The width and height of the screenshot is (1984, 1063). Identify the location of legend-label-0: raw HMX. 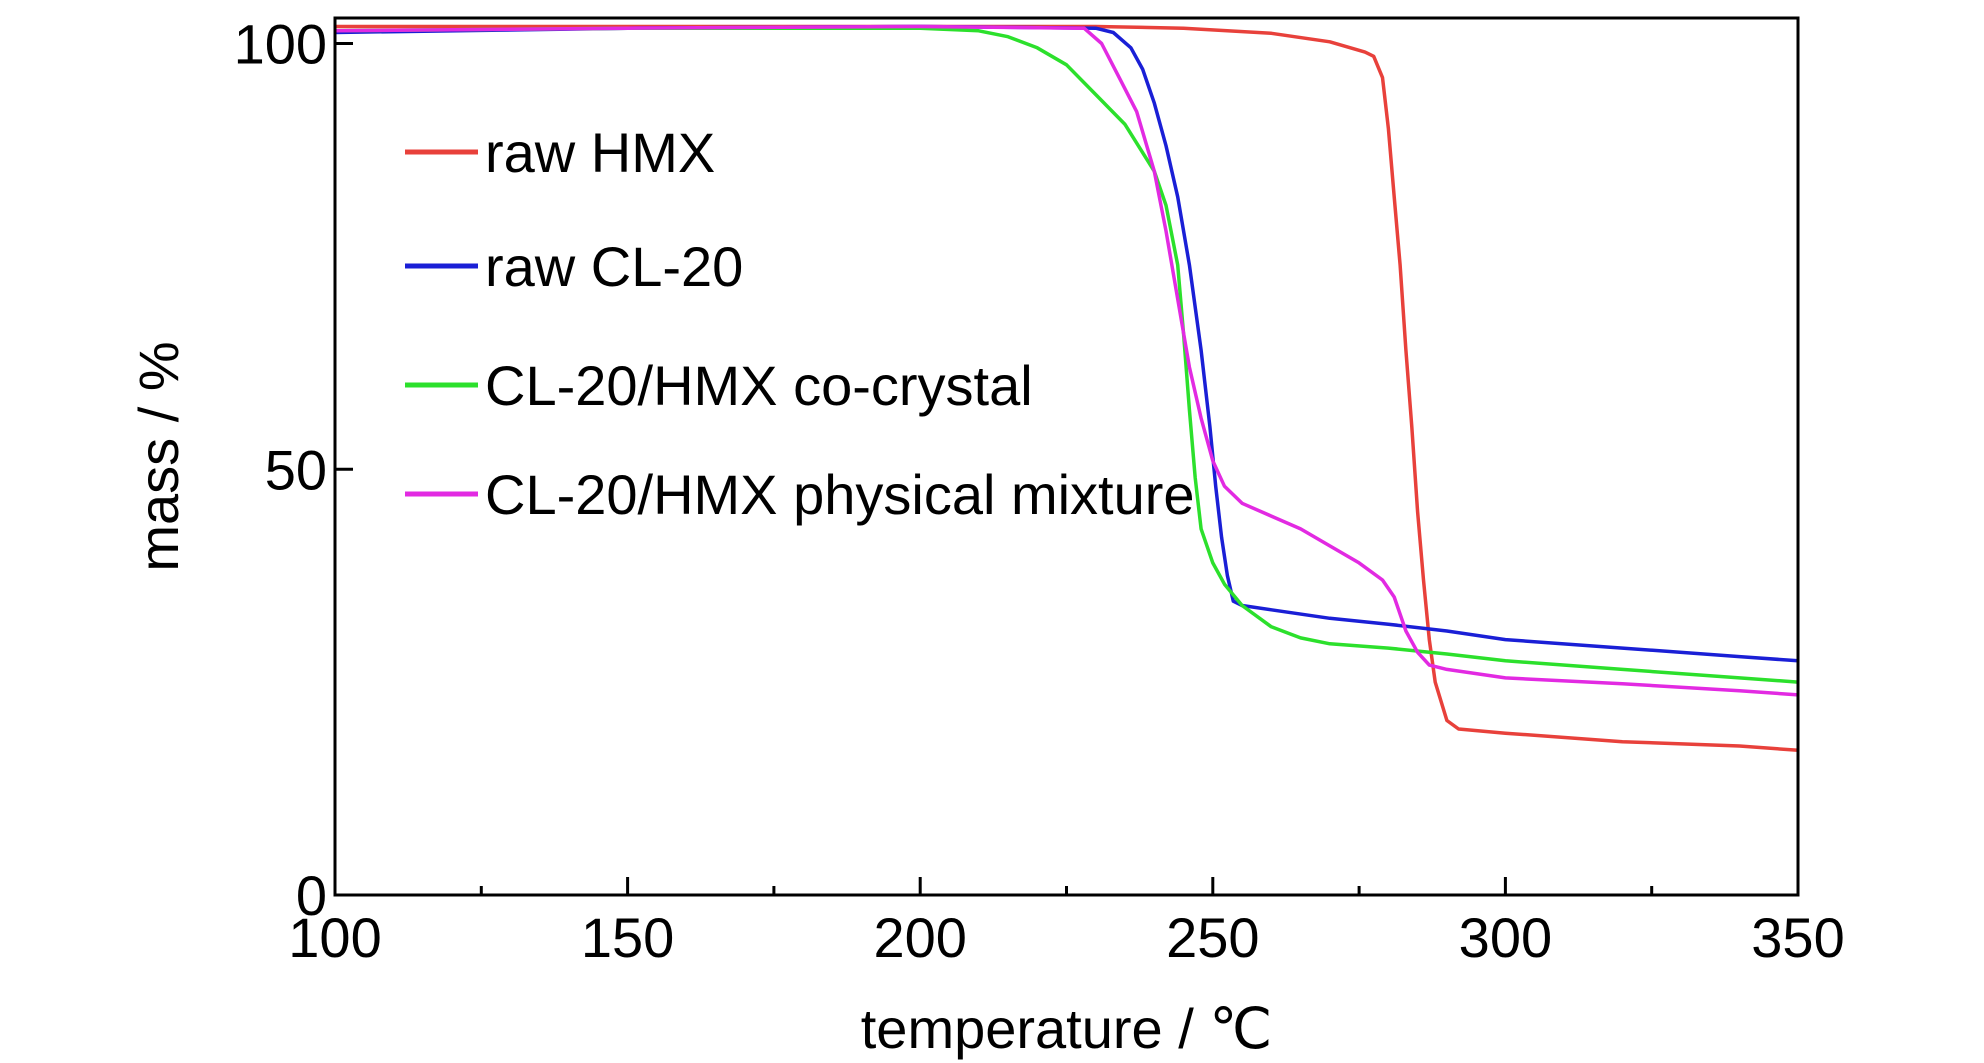
(600, 152).